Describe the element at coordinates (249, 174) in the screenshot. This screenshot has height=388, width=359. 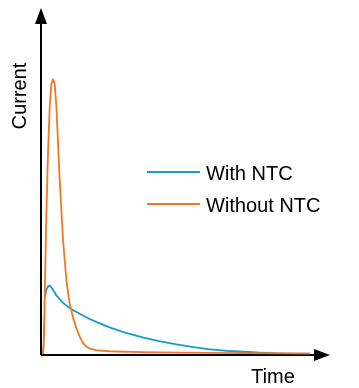
I see `legend-label-with-ntc: With NTC` at that location.